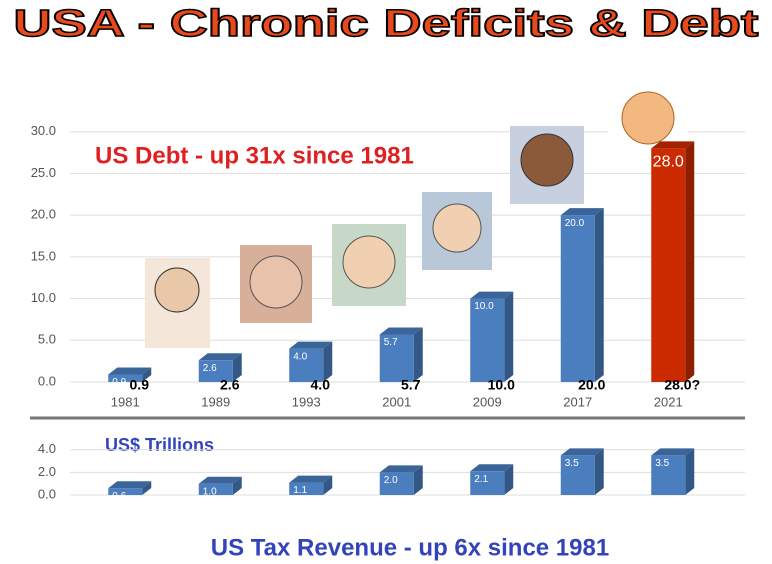  I want to click on bar-value-label: 1.0, so click(210, 491).